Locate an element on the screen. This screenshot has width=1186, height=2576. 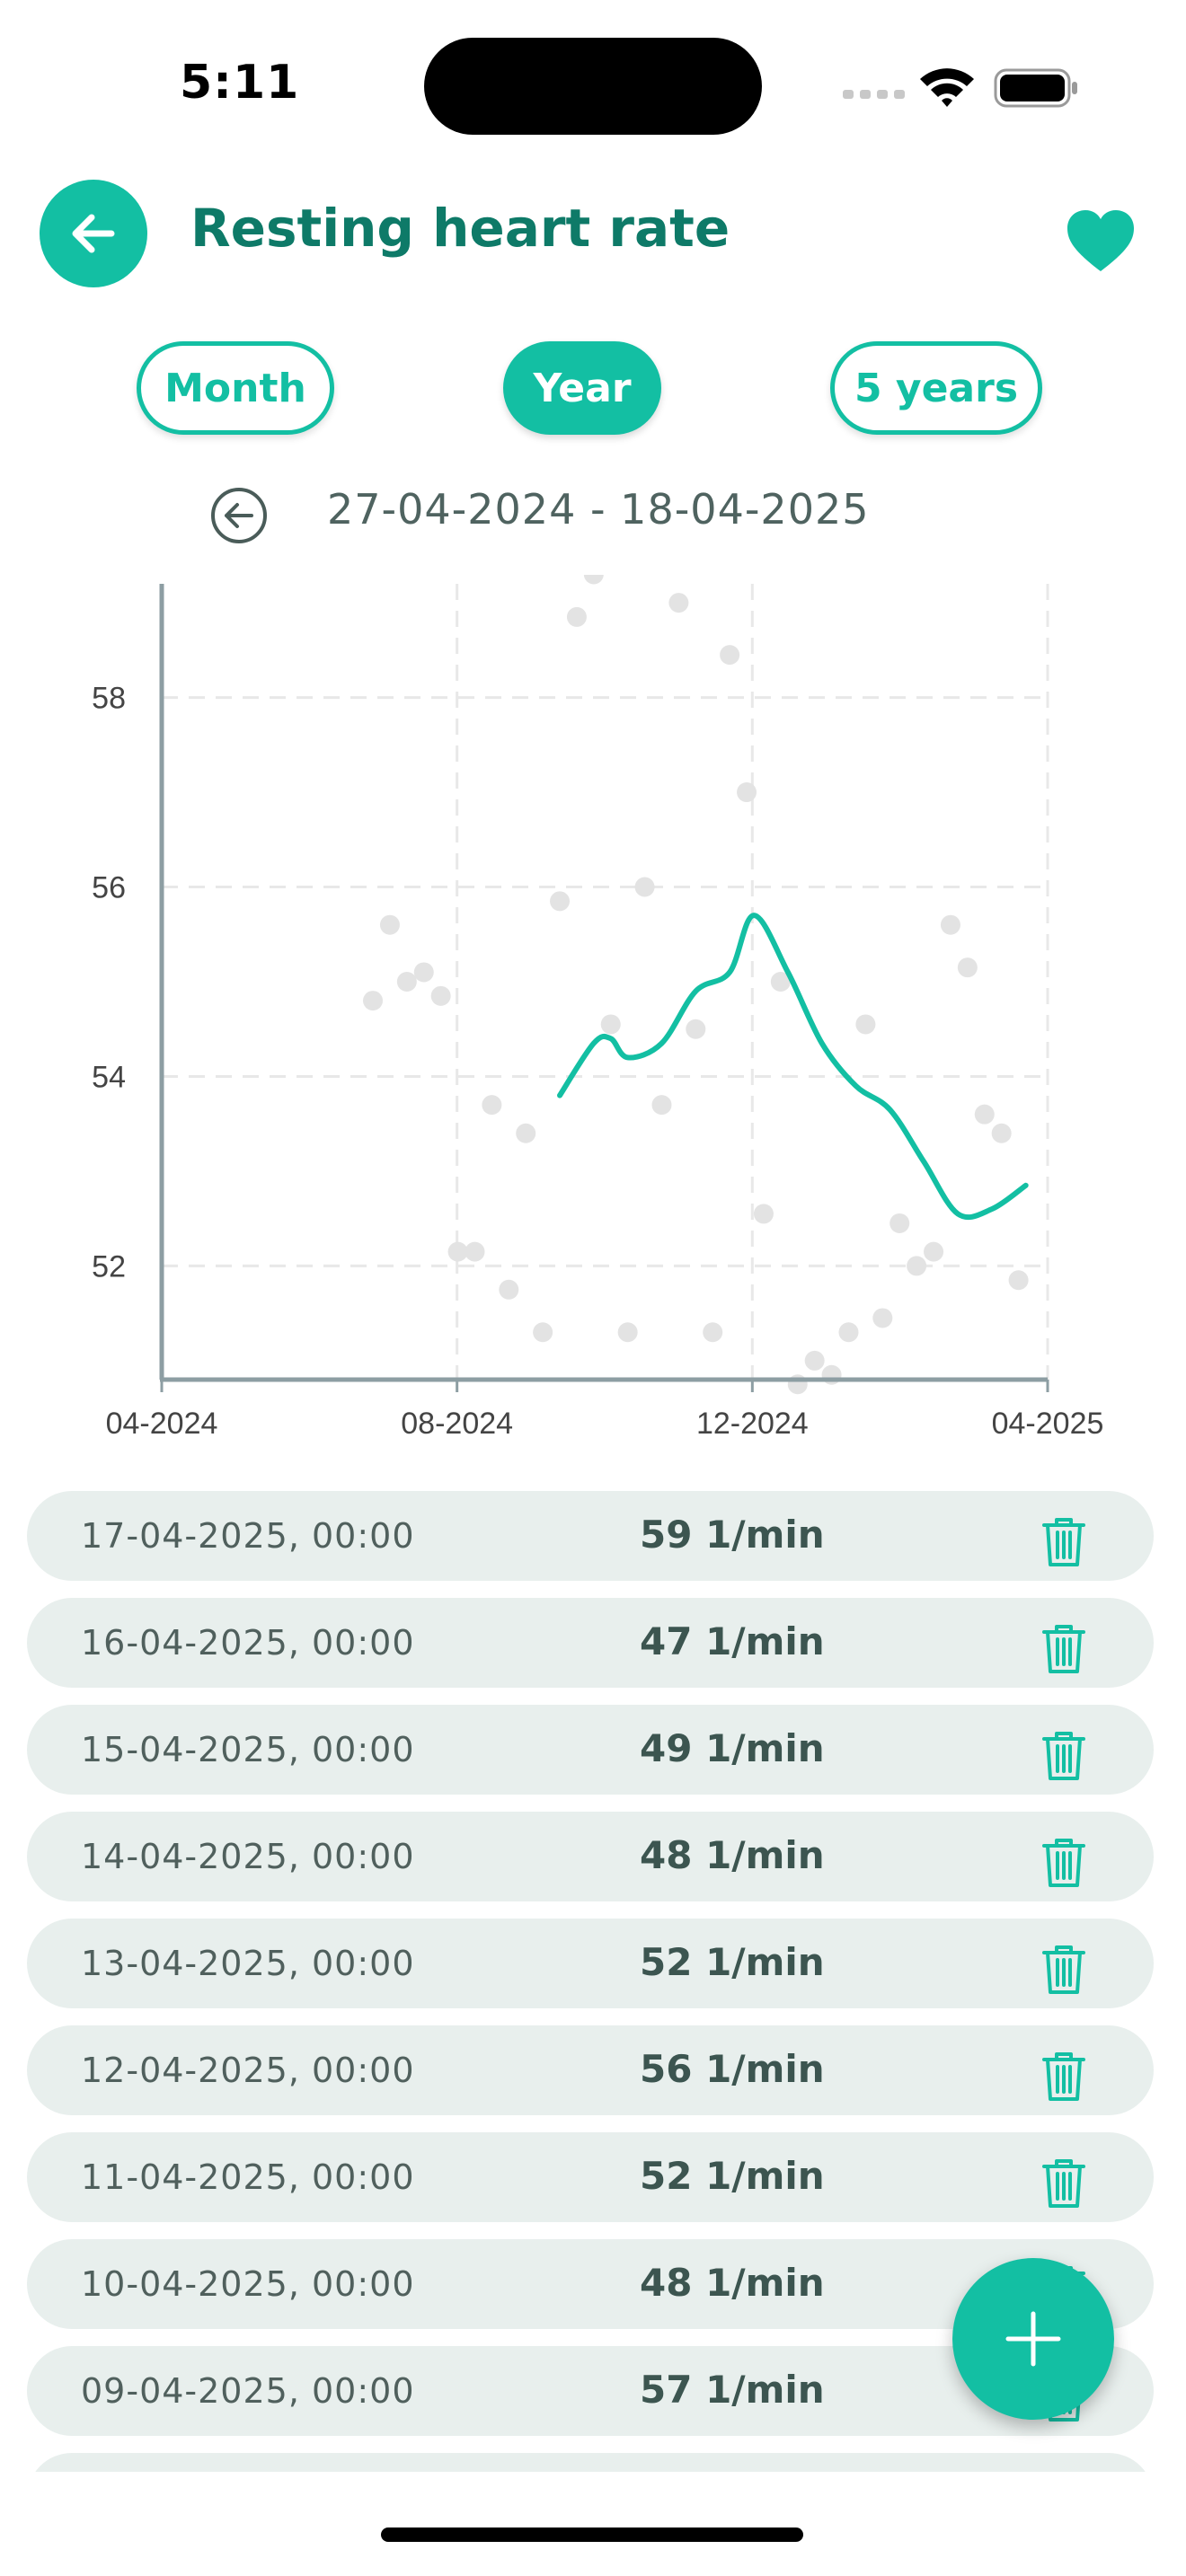
list-item: 11-04-2025, 00:00 52 1/min is located at coordinates (590, 2177).